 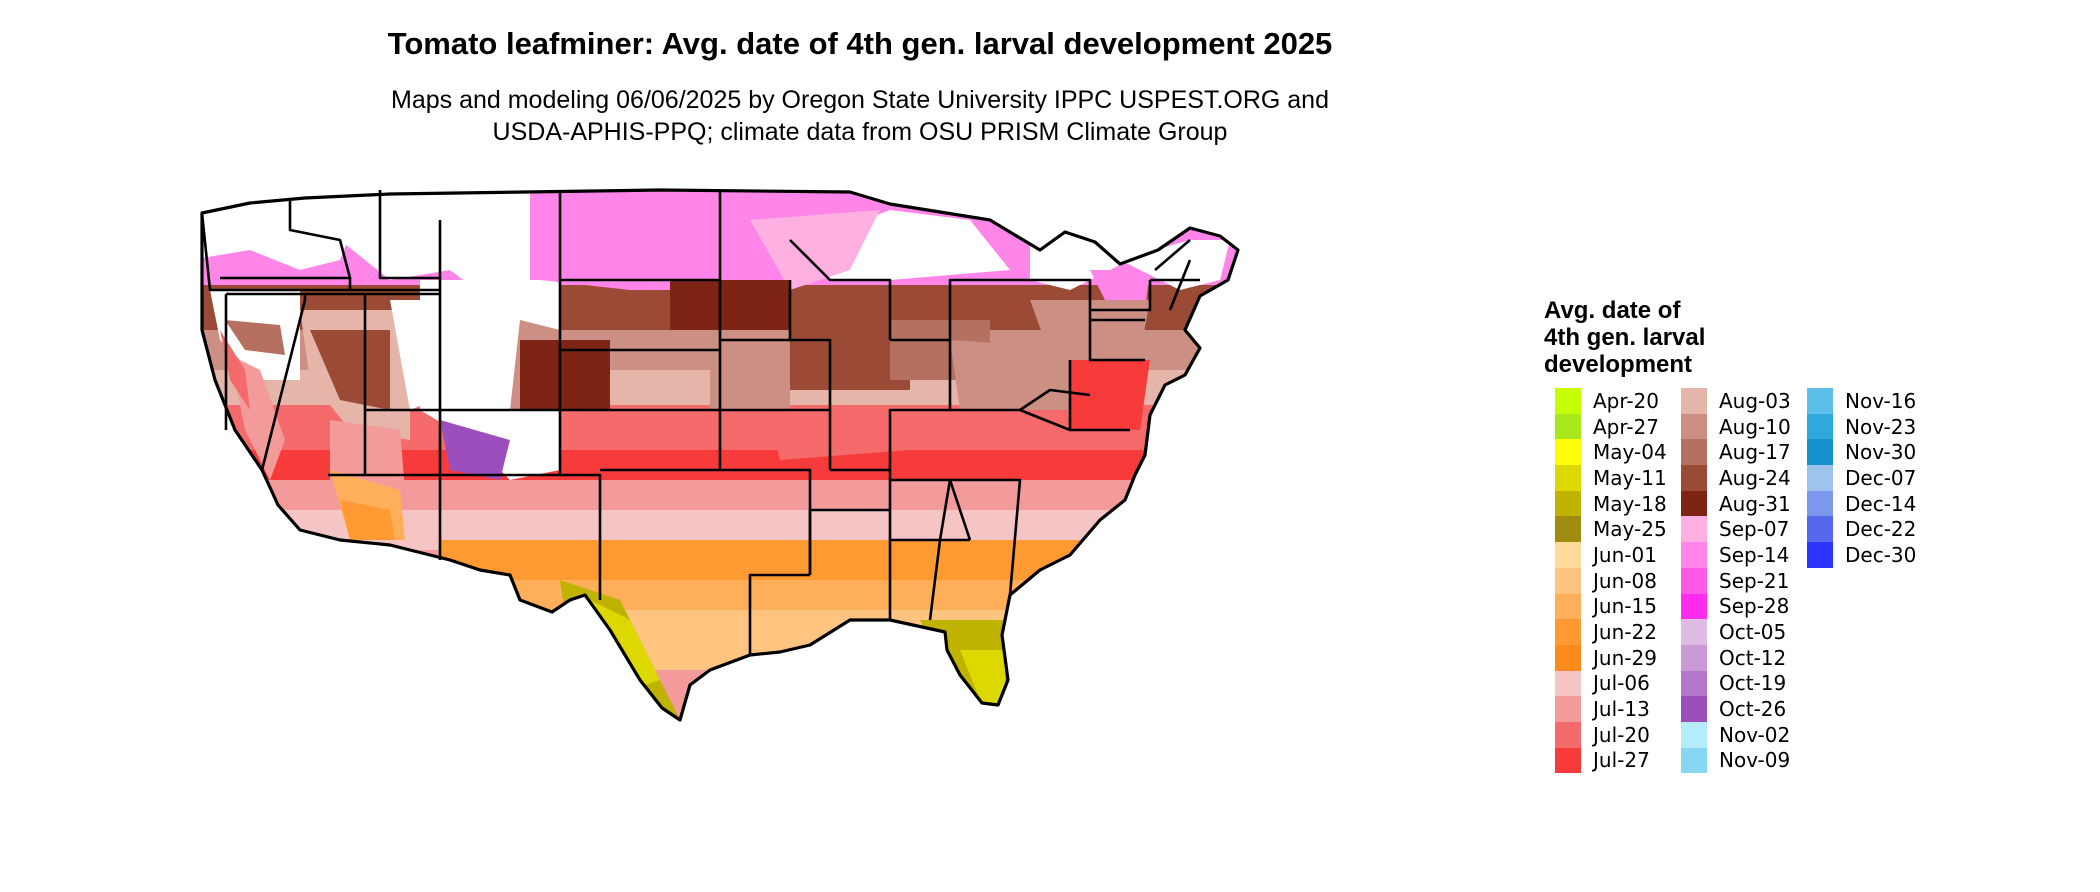 What do you see at coordinates (1754, 529) in the screenshot?
I see `legend-label: Sep-07` at bounding box center [1754, 529].